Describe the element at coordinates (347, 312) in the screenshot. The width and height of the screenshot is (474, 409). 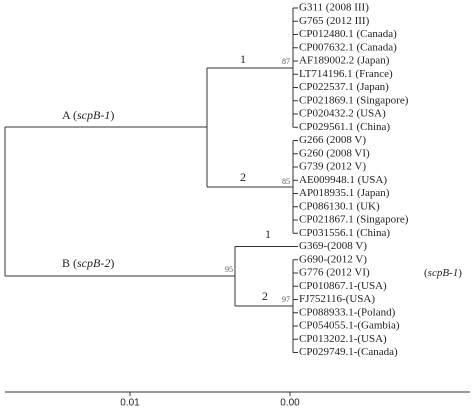
I see `leaf-label: CP088933.1-(Poland)` at that location.